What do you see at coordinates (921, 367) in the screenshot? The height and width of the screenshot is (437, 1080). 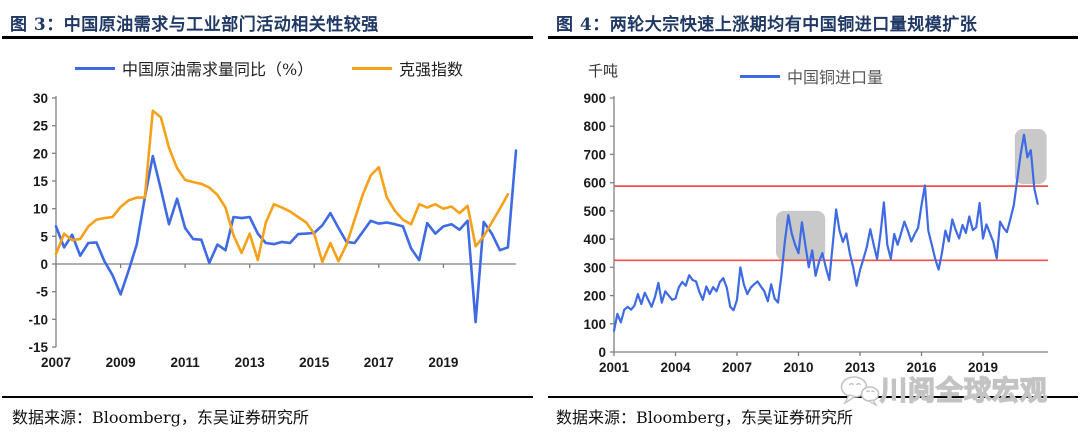 I see `x-tick-label: 2016` at bounding box center [921, 367].